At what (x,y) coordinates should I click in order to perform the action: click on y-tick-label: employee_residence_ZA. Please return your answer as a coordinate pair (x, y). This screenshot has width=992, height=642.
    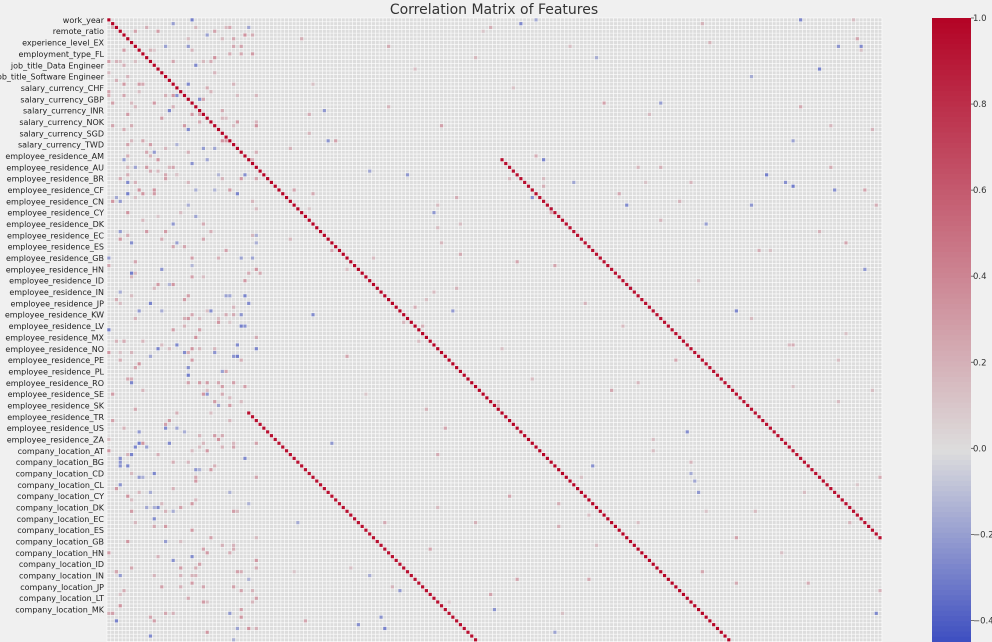
    Looking at the image, I should click on (56, 439).